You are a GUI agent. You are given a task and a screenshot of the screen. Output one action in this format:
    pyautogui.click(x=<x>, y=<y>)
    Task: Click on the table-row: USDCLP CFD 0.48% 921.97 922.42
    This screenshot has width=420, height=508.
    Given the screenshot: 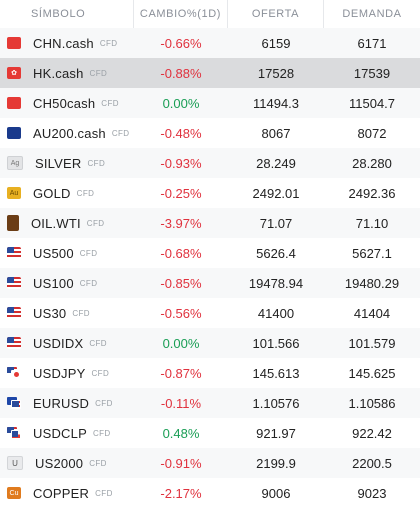 What is the action you would take?
    pyautogui.click(x=210, y=433)
    